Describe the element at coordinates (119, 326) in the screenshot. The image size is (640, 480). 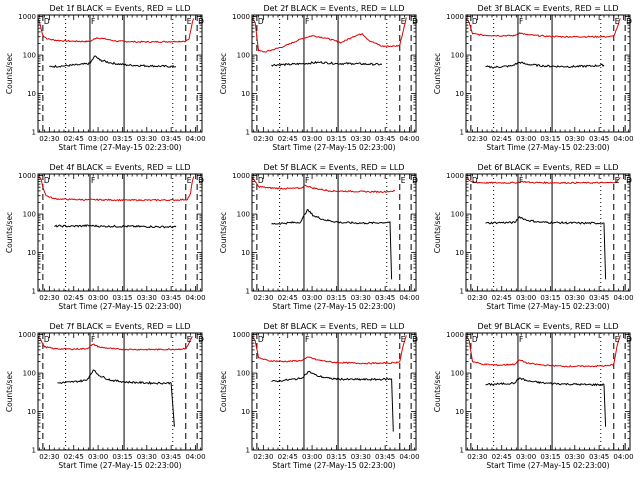
I see `panel-title: Det 7f BLACK = Events, RED = LLD` at that location.